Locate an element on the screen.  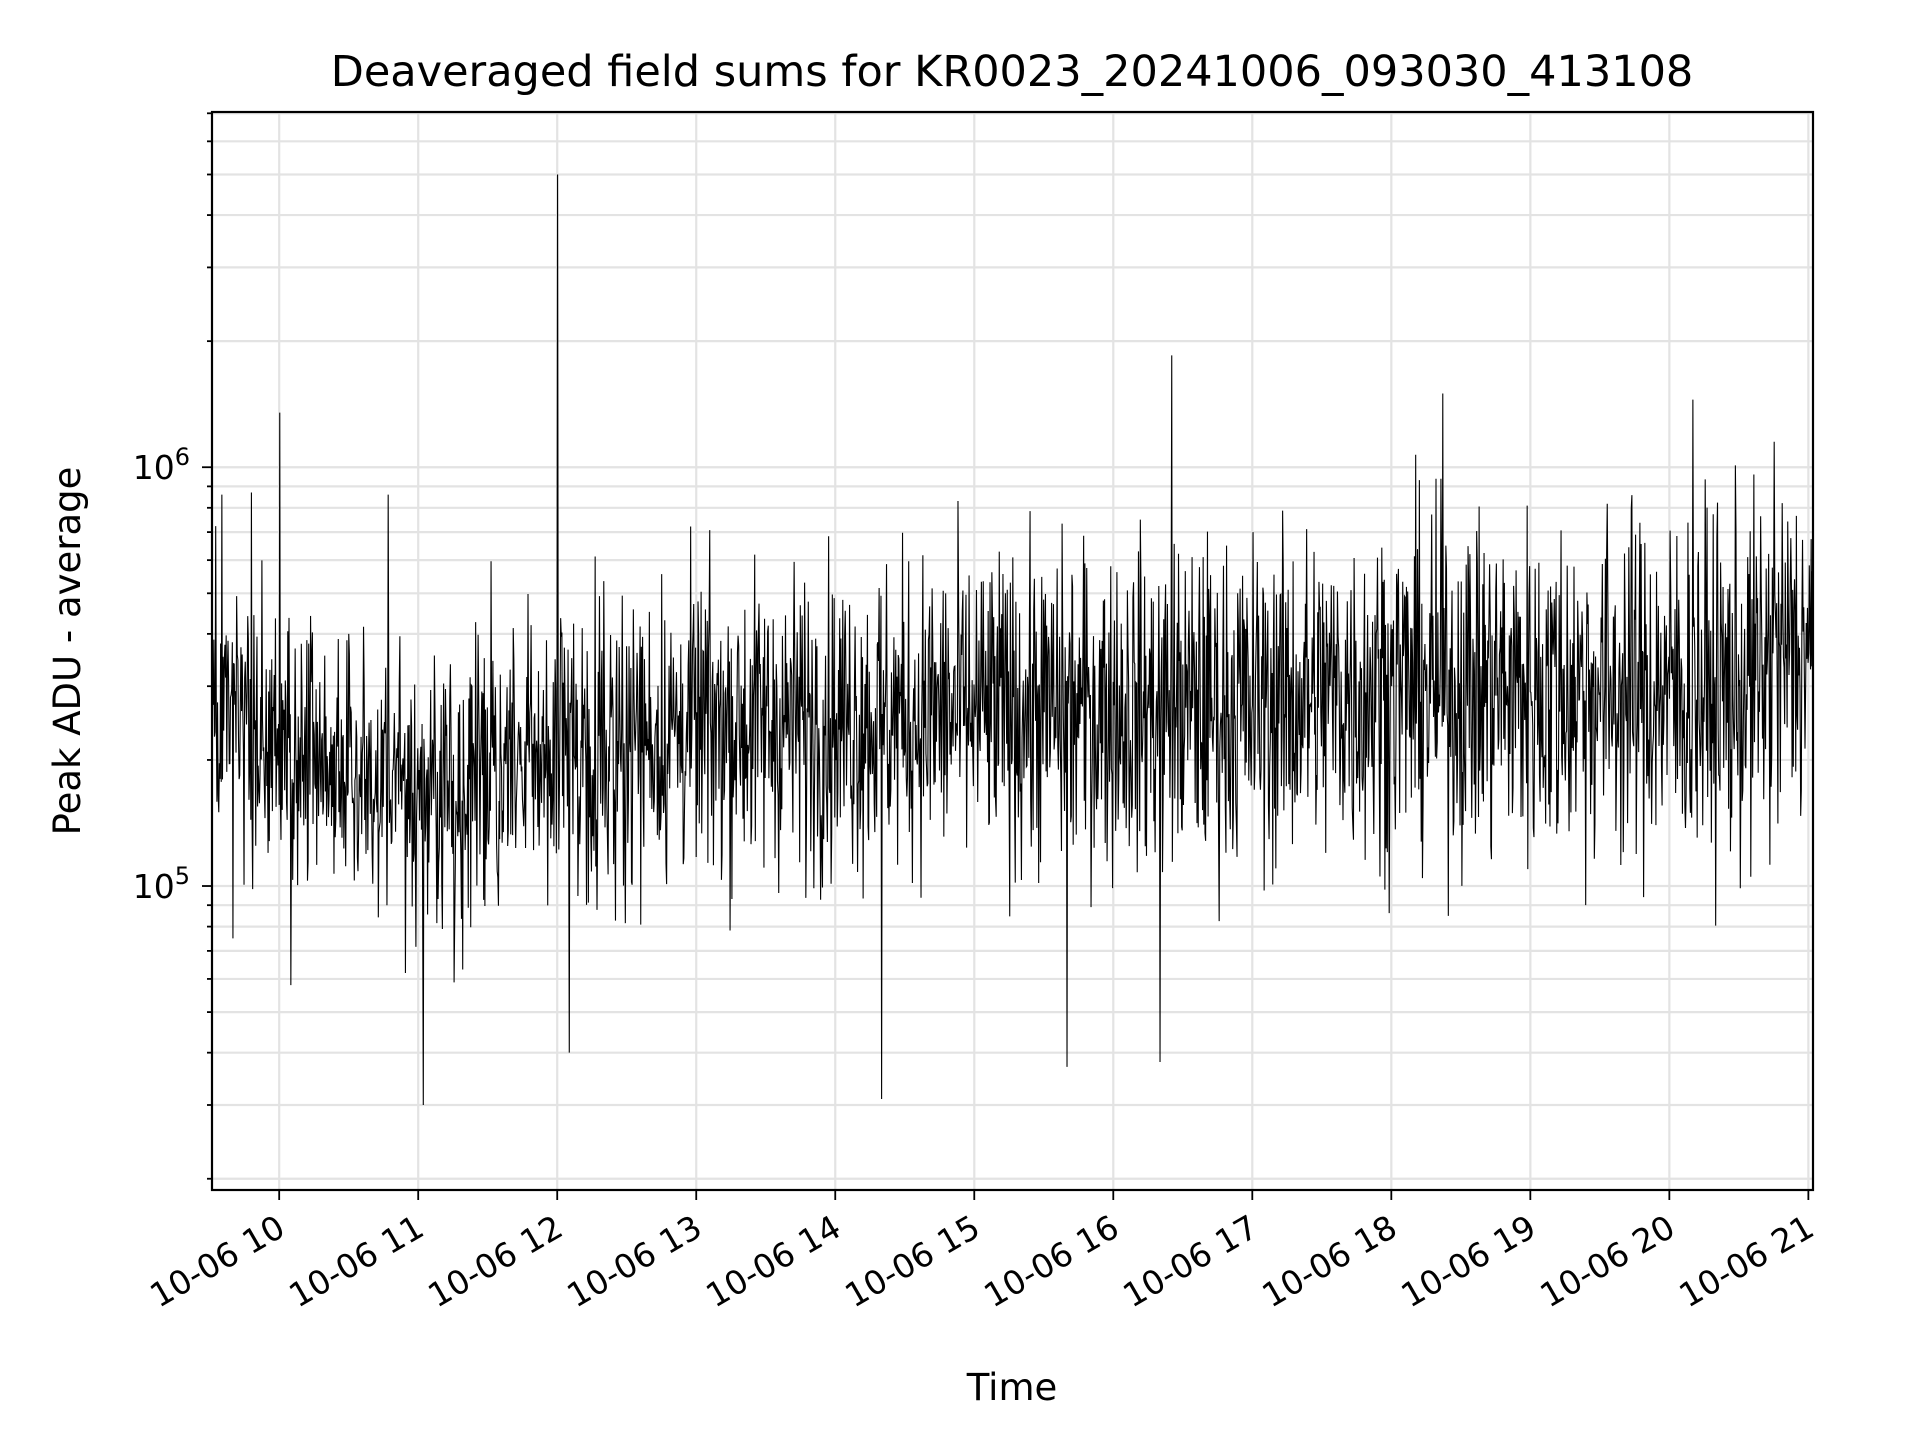
y-tick-label: 10⁶ is located at coordinates (161, 465).